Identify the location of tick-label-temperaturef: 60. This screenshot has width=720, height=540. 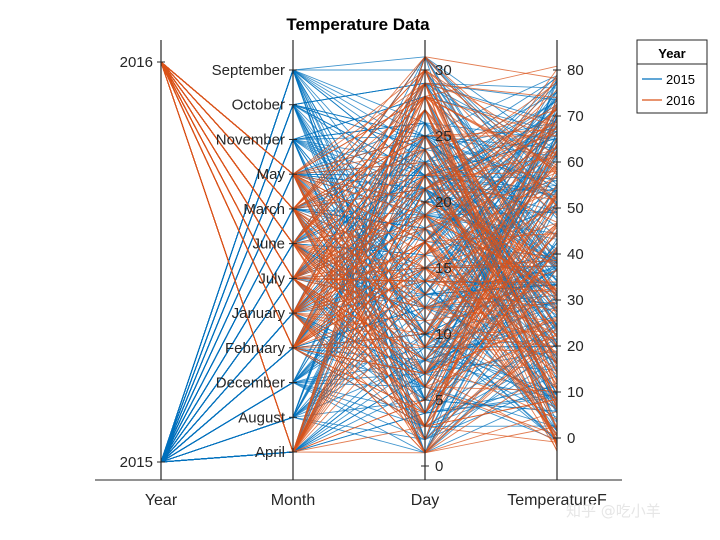
(575, 162).